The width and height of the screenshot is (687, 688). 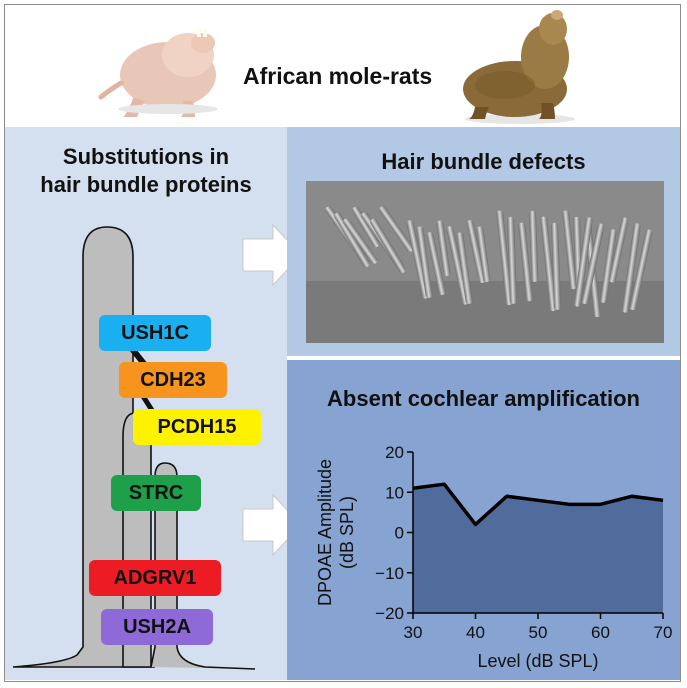 I want to click on x-tick-label: 70, so click(x=663, y=632).